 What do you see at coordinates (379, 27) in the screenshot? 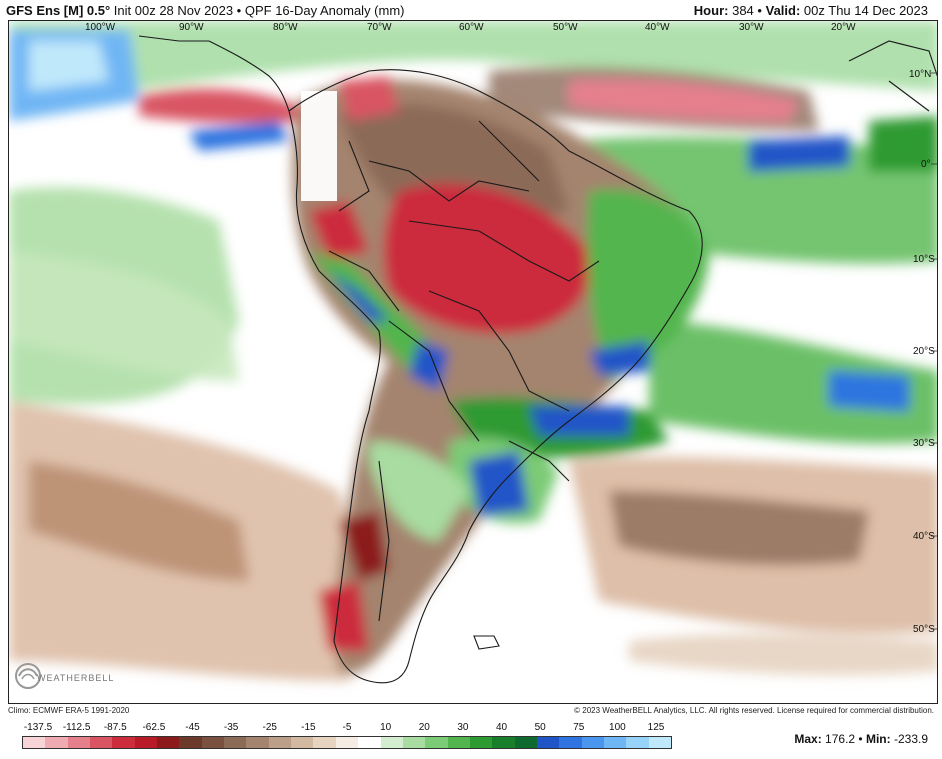
I see `lon-label: 70°W` at bounding box center [379, 27].